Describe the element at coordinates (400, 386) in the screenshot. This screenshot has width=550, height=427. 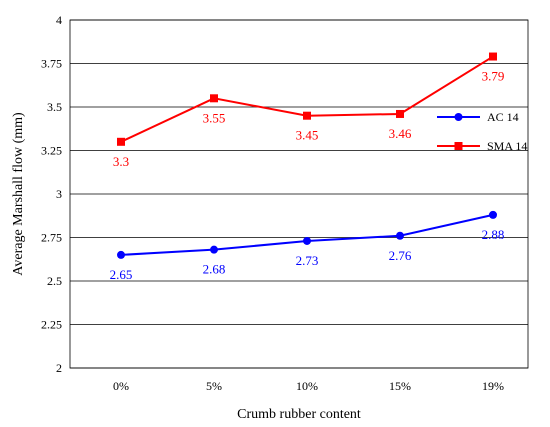
I see `x-tick-label: 15%` at that location.